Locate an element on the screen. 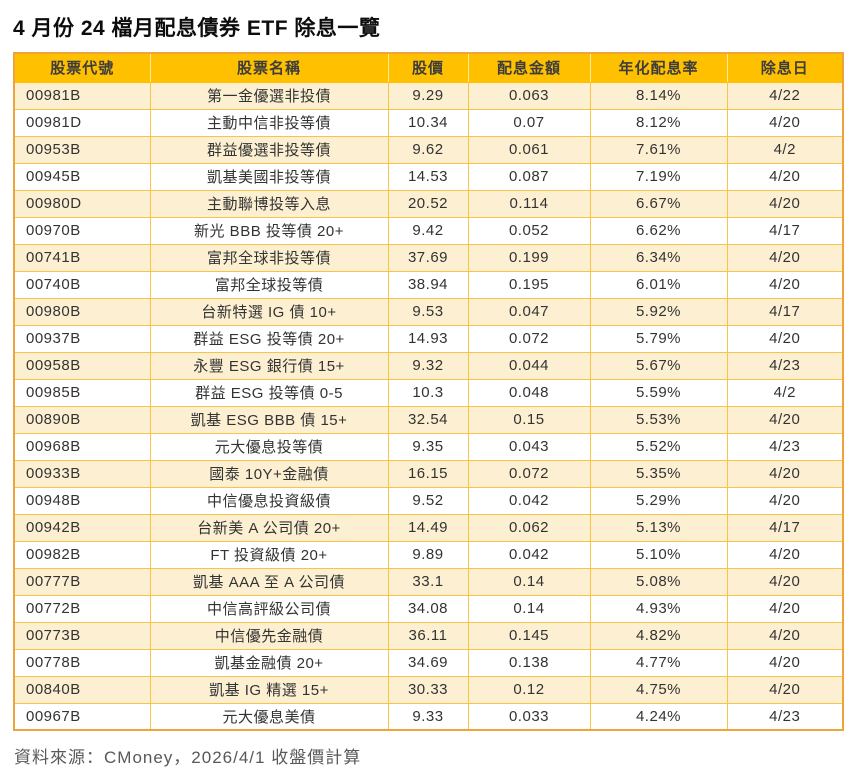 The height and width of the screenshot is (775, 856). cell-price: 10.3 is located at coordinates (428, 392).